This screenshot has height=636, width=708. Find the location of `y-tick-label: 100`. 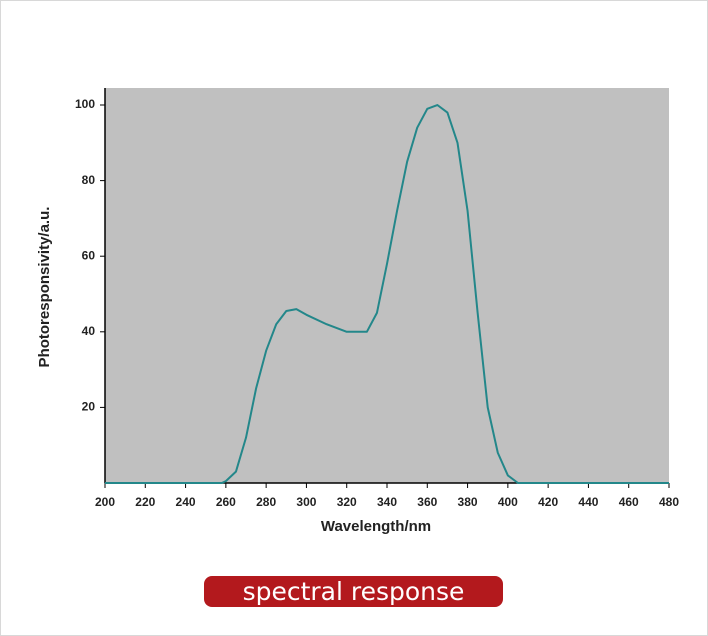

y-tick-label: 100 is located at coordinates (85, 104).